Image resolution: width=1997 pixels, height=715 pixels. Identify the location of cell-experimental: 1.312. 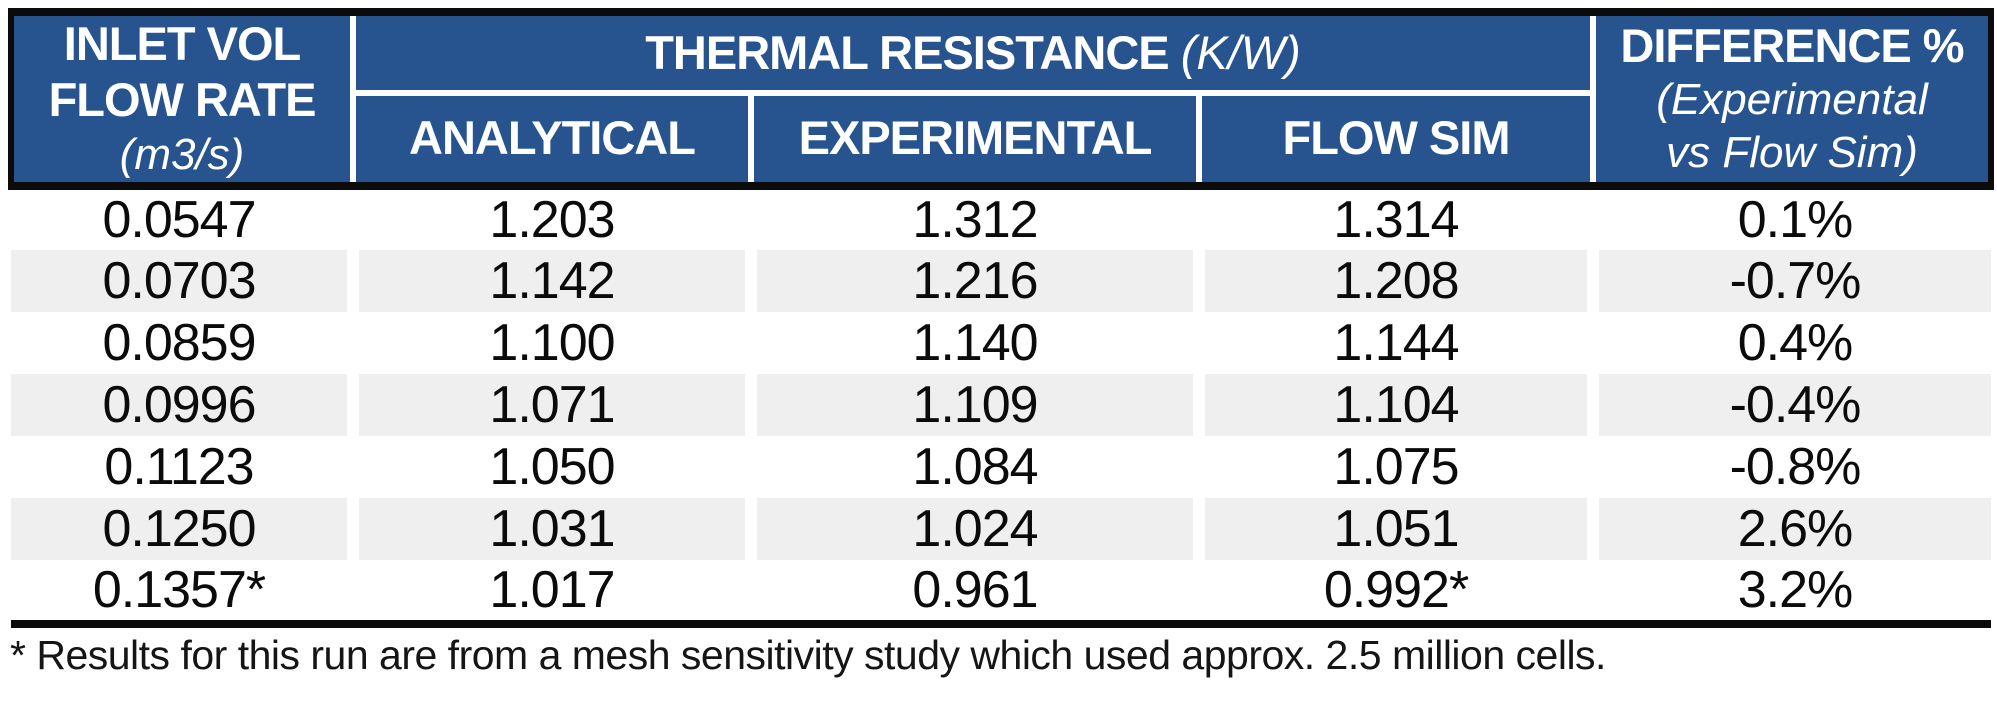
(975, 219).